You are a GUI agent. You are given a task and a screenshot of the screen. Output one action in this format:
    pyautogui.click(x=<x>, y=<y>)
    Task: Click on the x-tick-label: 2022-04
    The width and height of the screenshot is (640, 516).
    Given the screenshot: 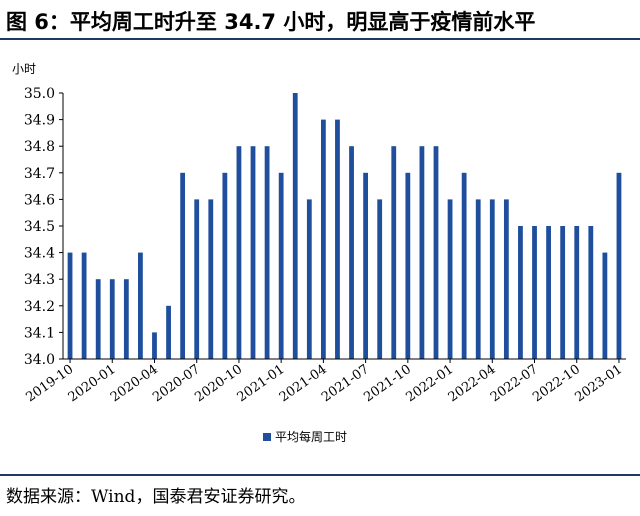 What is the action you would take?
    pyautogui.click(x=472, y=383)
    